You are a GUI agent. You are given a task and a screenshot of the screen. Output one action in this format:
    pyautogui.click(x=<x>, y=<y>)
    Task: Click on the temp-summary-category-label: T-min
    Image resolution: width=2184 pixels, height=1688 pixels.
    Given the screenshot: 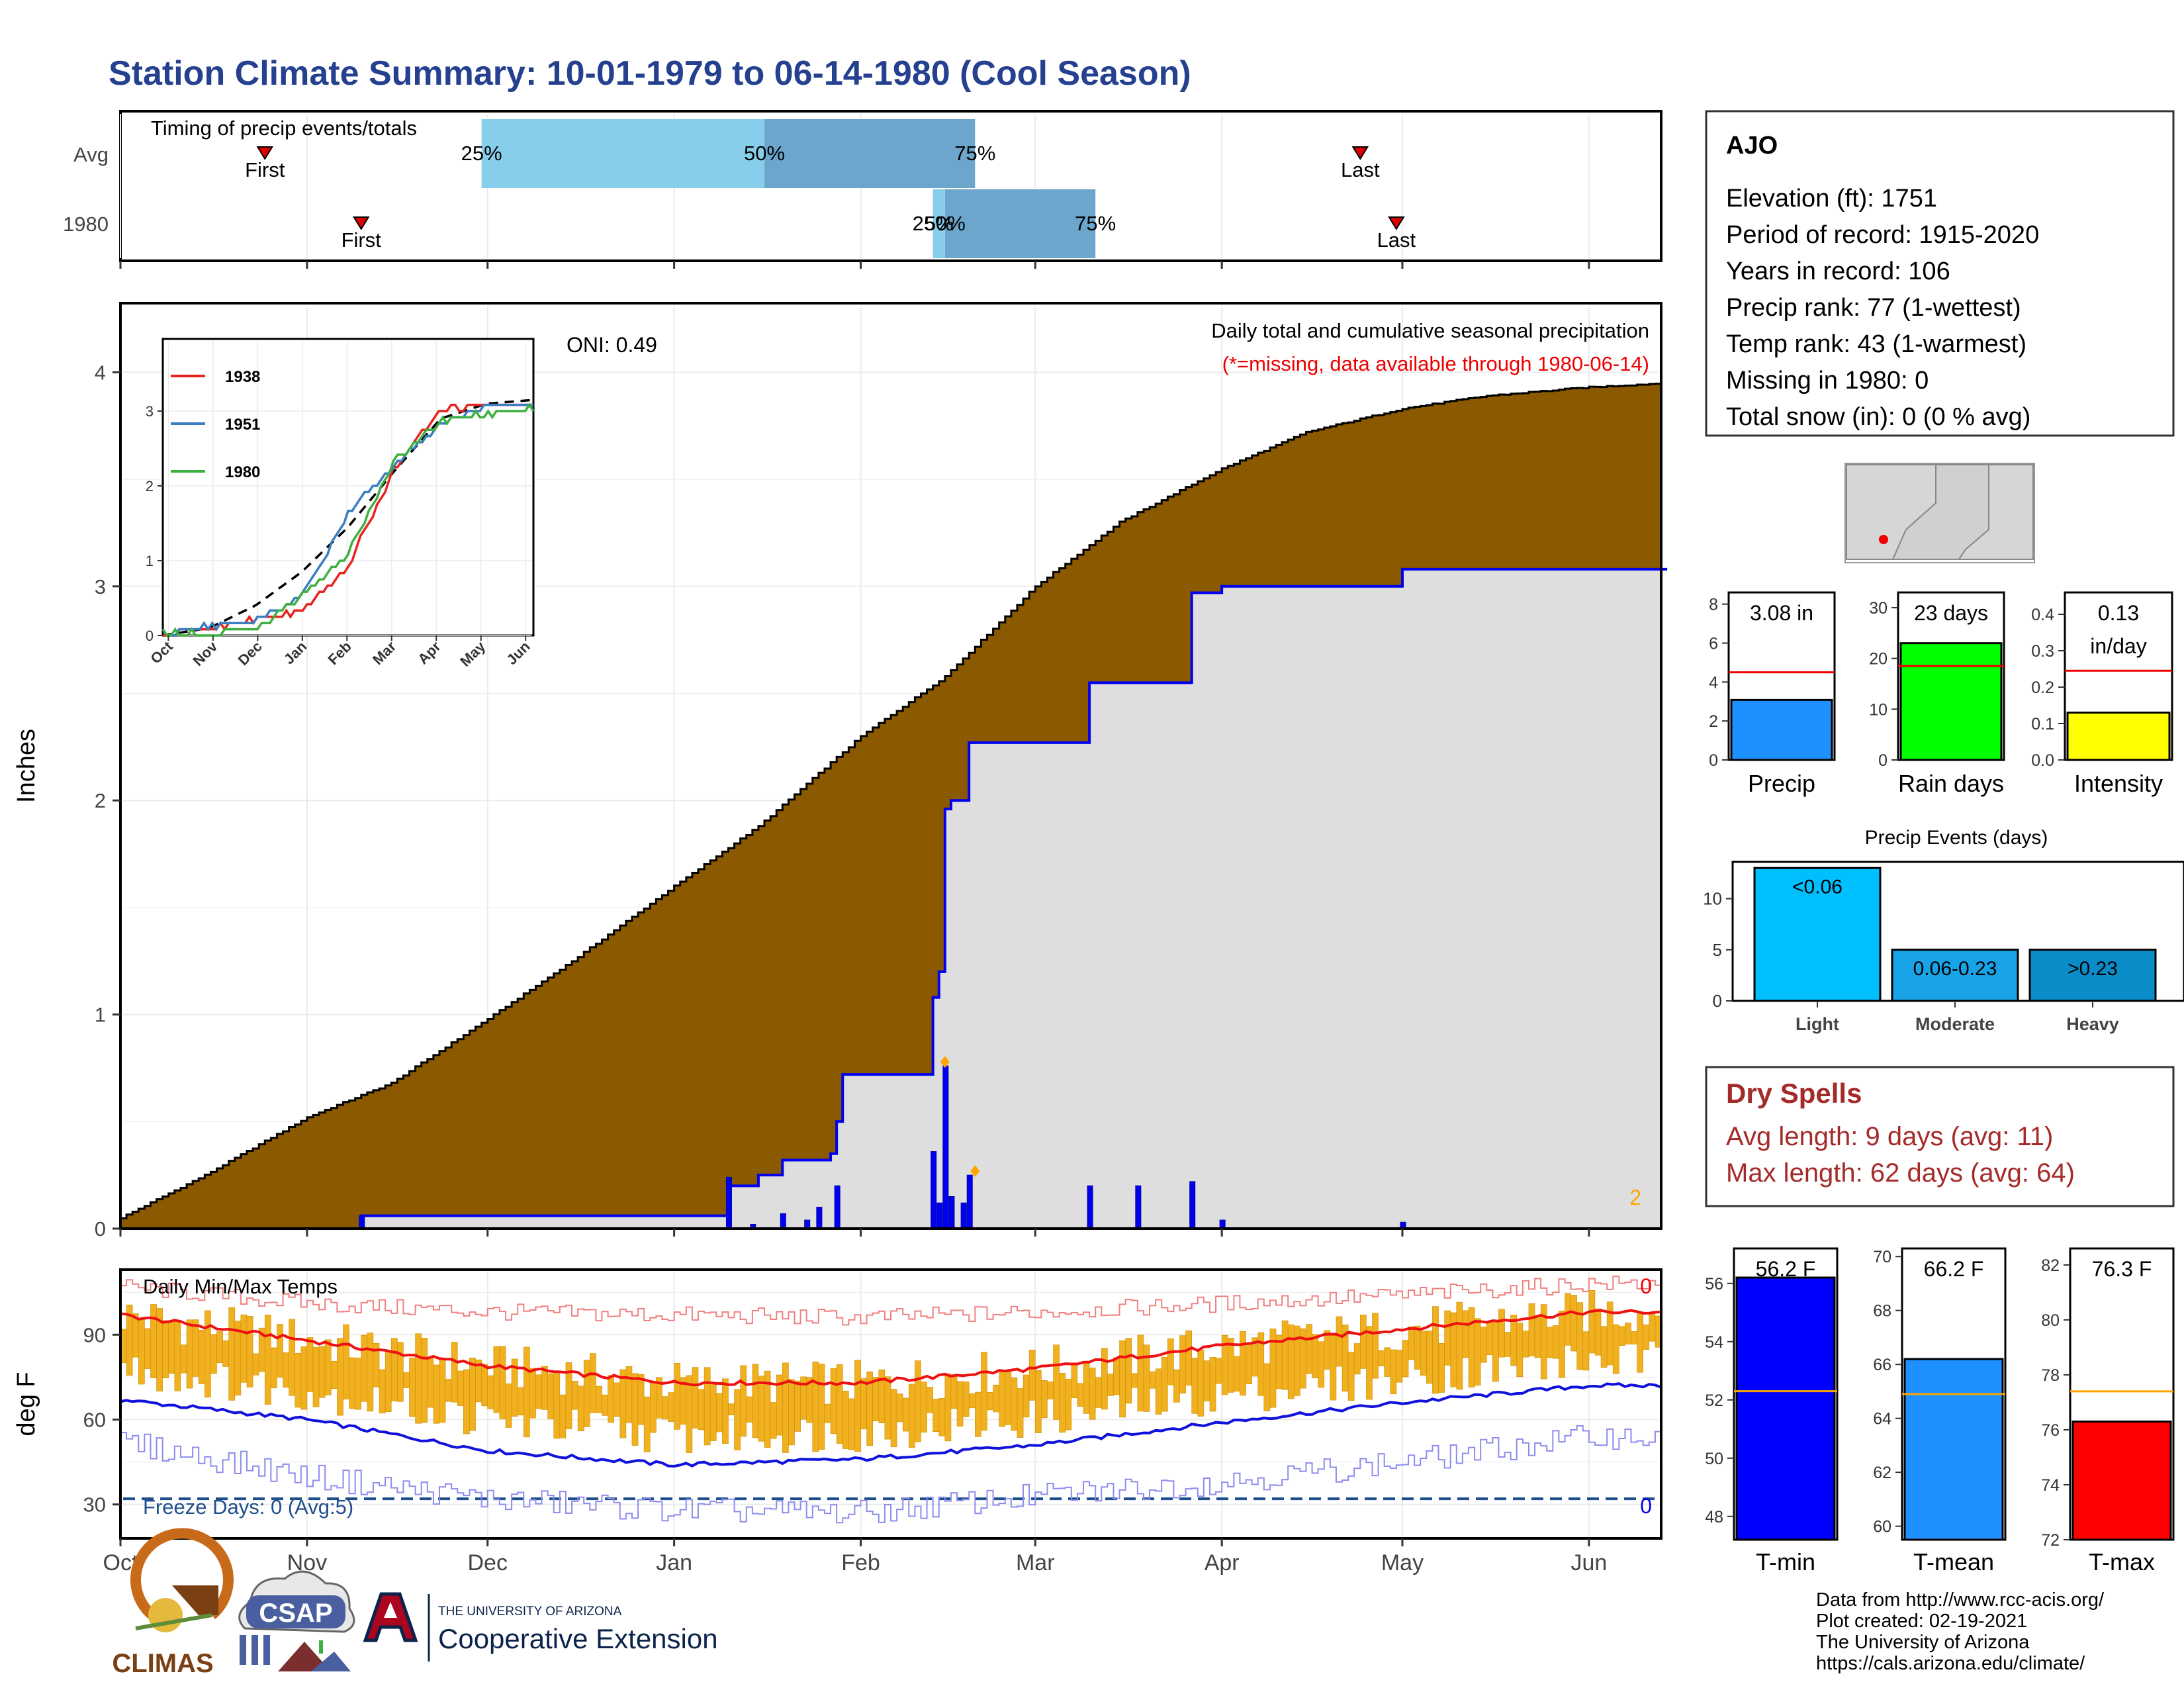 What is the action you would take?
    pyautogui.click(x=1786, y=1561)
    